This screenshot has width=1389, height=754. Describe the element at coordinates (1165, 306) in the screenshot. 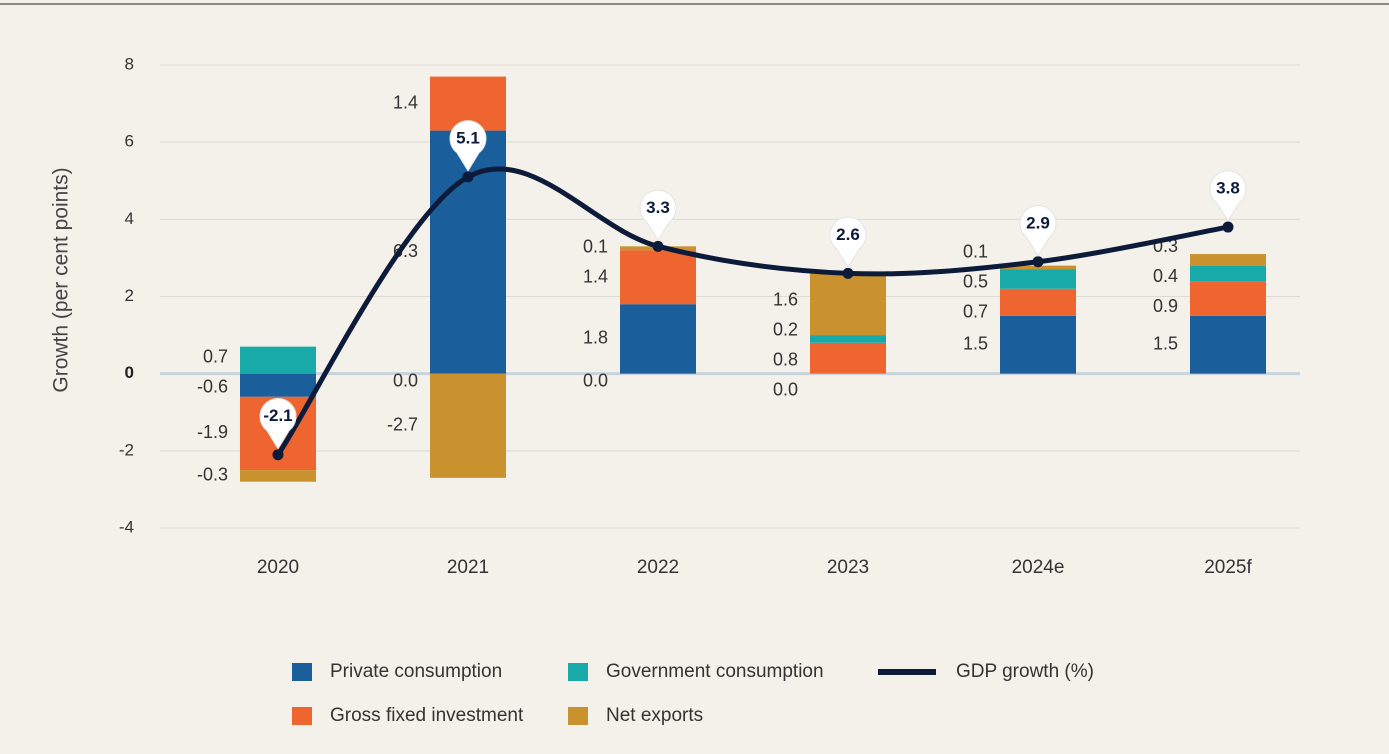

I see `value-label: 0.9` at that location.